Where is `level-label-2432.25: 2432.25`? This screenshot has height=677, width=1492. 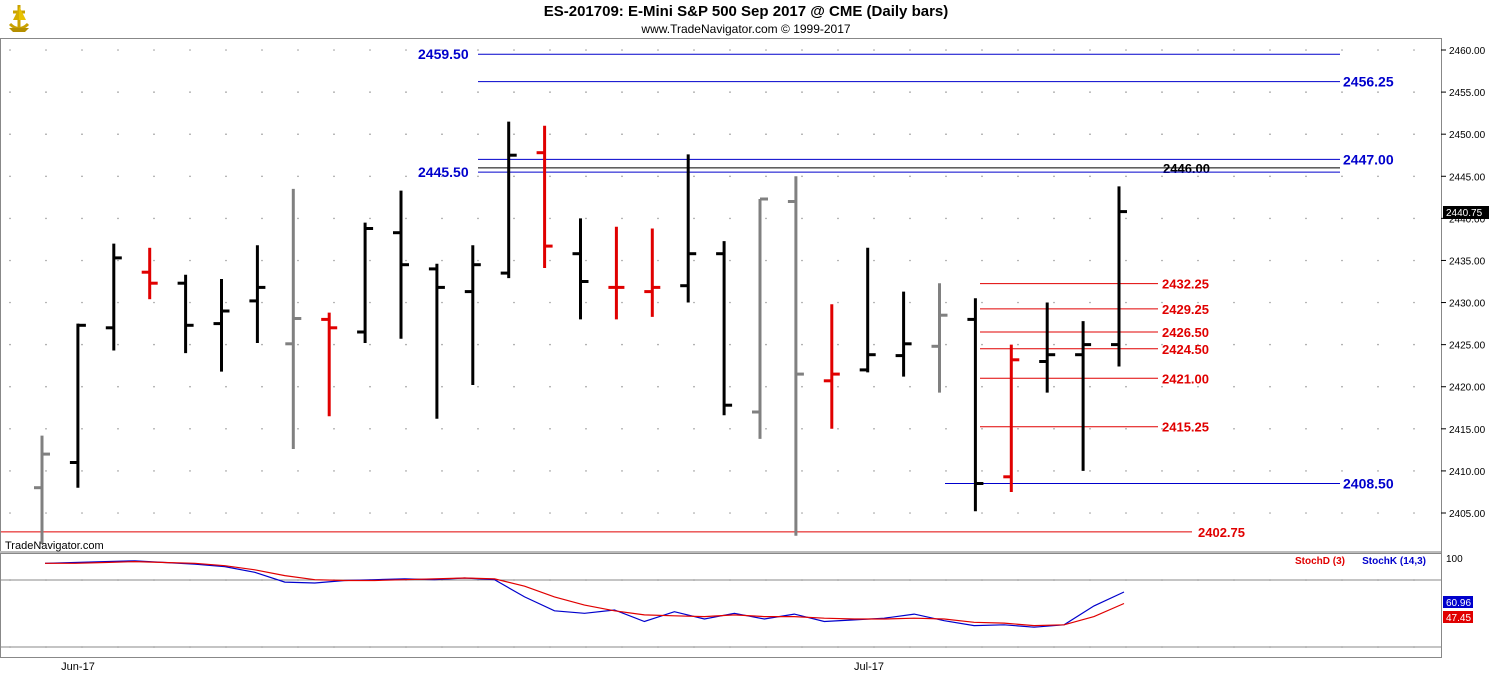
level-label-2432.25: 2432.25 is located at coordinates (1185, 284).